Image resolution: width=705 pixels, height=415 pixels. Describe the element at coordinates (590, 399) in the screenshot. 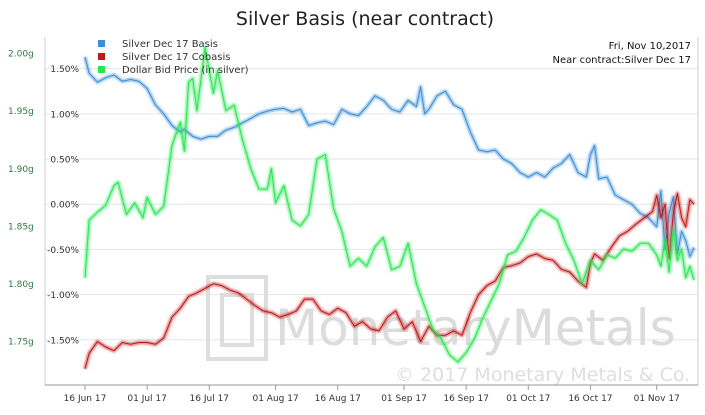

I see `x-axis-tick-label: 16 Oct 17` at that location.